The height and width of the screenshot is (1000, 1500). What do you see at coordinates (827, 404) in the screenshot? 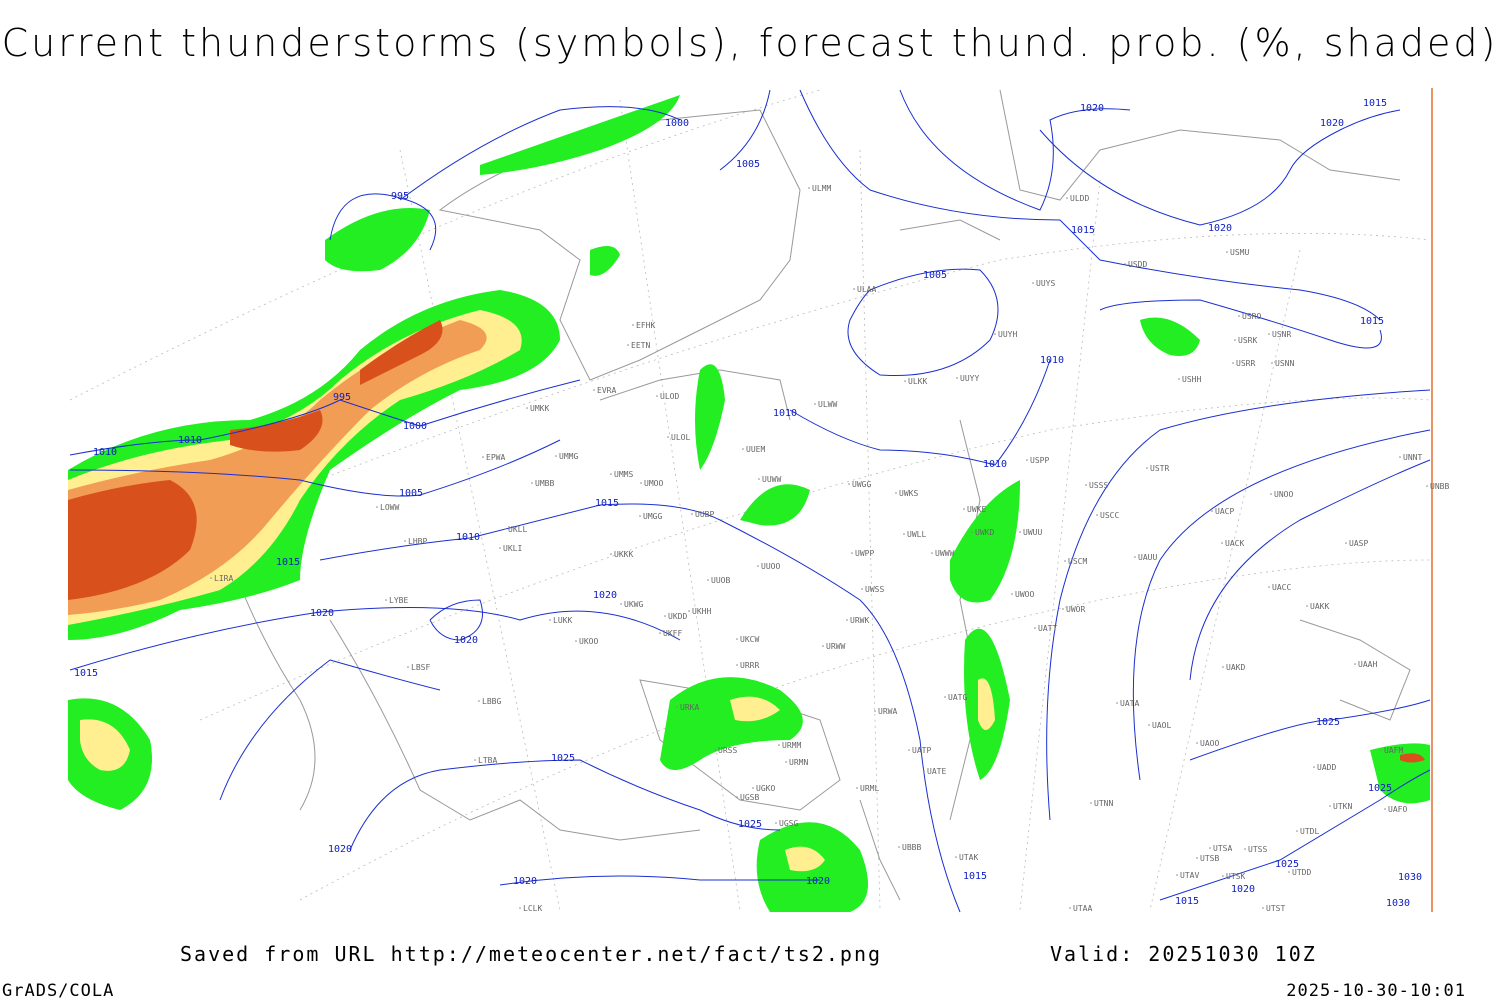
I see `station-label: ULWW` at bounding box center [827, 404].